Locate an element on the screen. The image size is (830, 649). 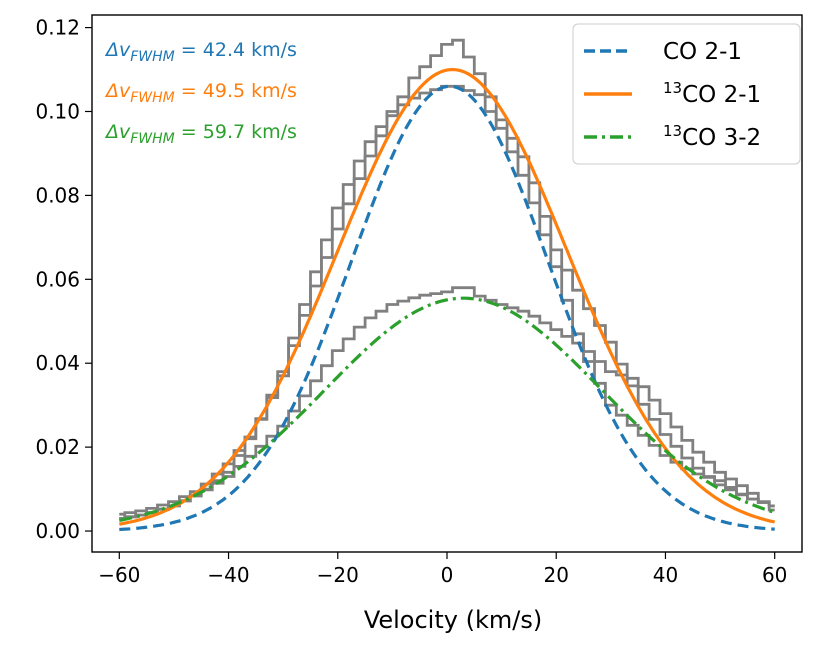
annotation-value: = 59.7 km/s is located at coordinates (236, 132).